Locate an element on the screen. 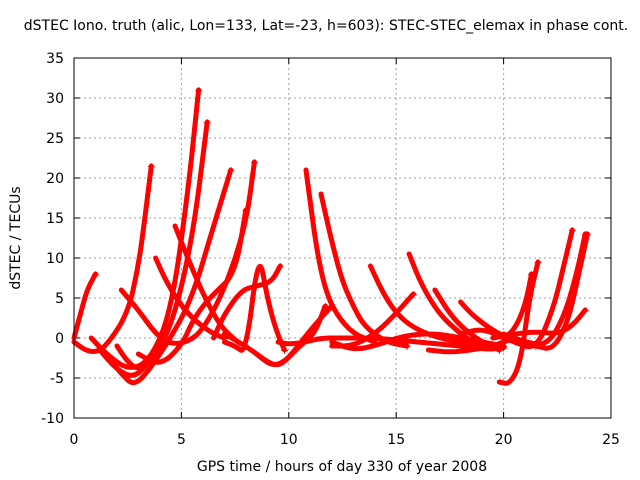  series-30-end-marker: + is located at coordinates (587, 234).